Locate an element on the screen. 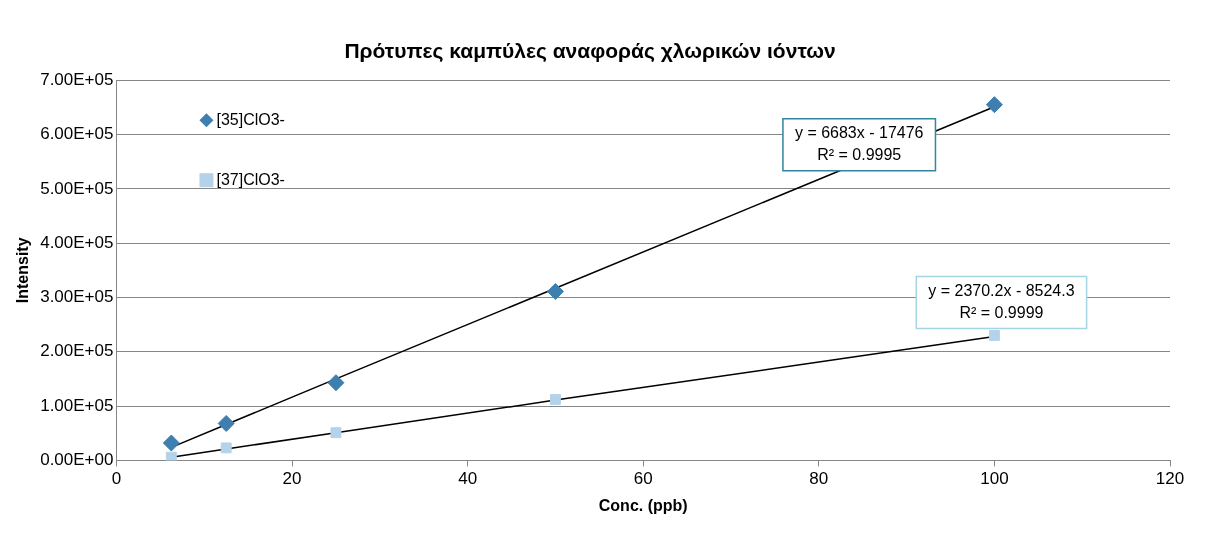  legend-label: [35]ClO3- is located at coordinates (250, 119).